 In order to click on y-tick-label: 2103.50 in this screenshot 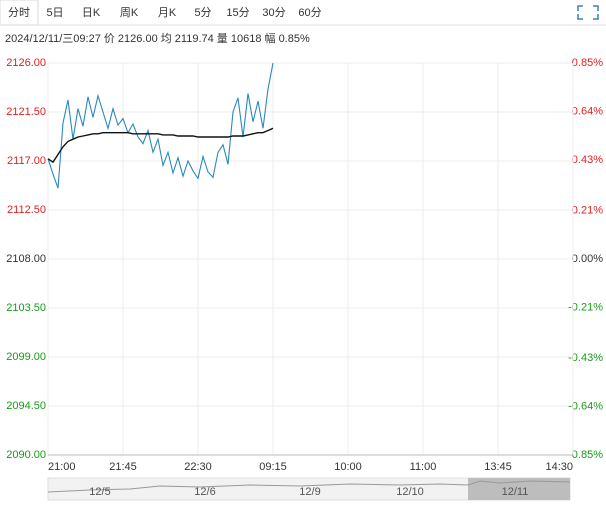, I will do `click(26, 308)`.